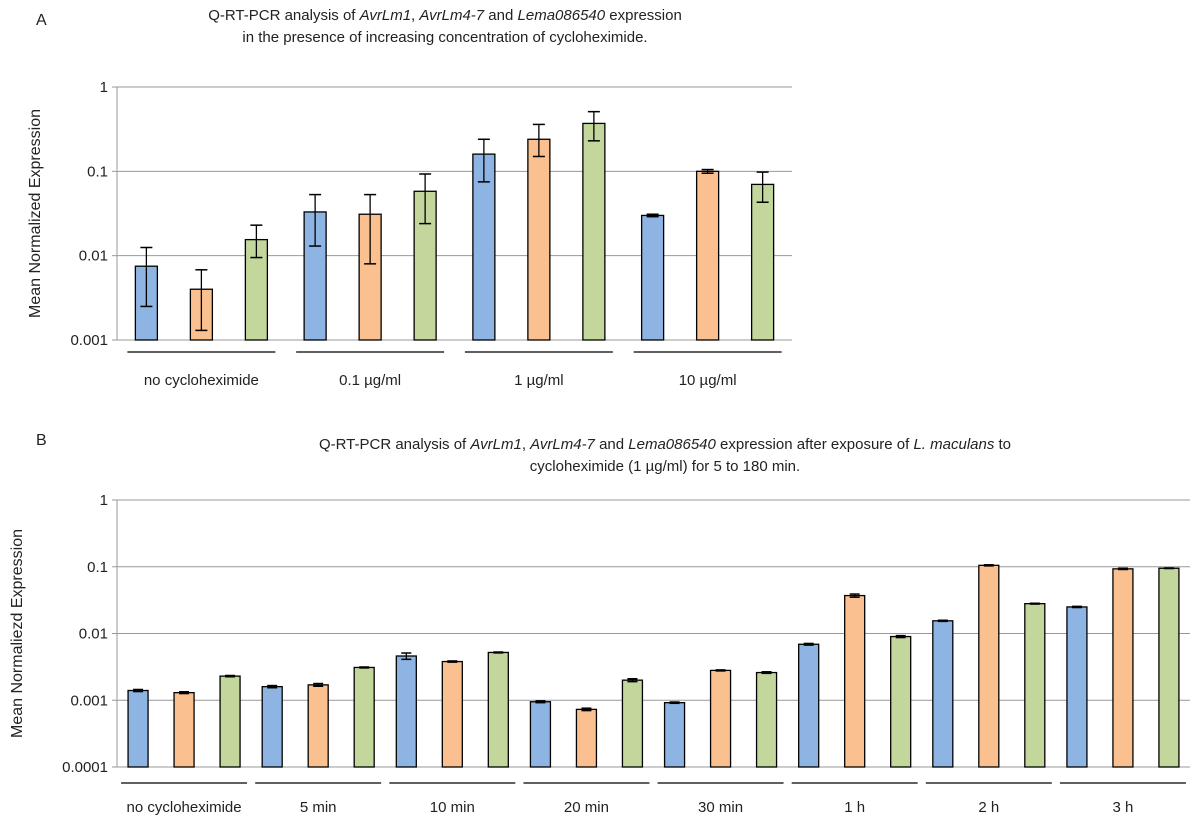 The image size is (1201, 820). Describe the element at coordinates (41, 440) in the screenshot. I see `panel-b-letter: B` at that location.